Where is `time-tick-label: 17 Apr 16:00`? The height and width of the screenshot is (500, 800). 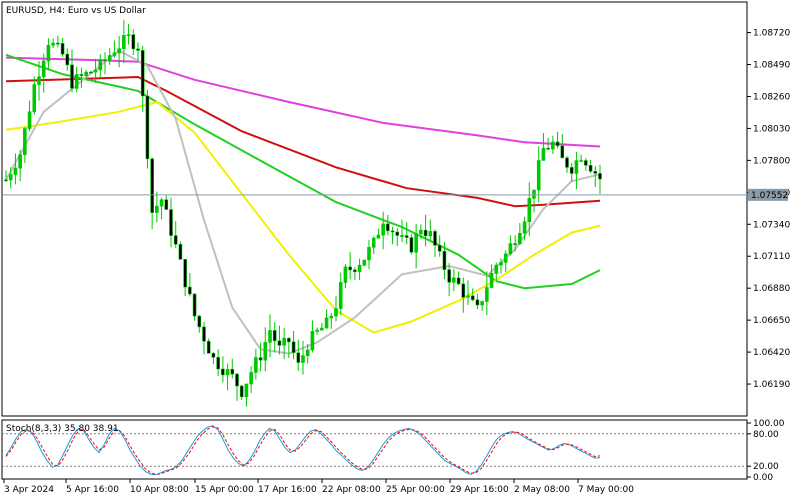
time-tick-label: 17 Apr 16:00 is located at coordinates (287, 490).